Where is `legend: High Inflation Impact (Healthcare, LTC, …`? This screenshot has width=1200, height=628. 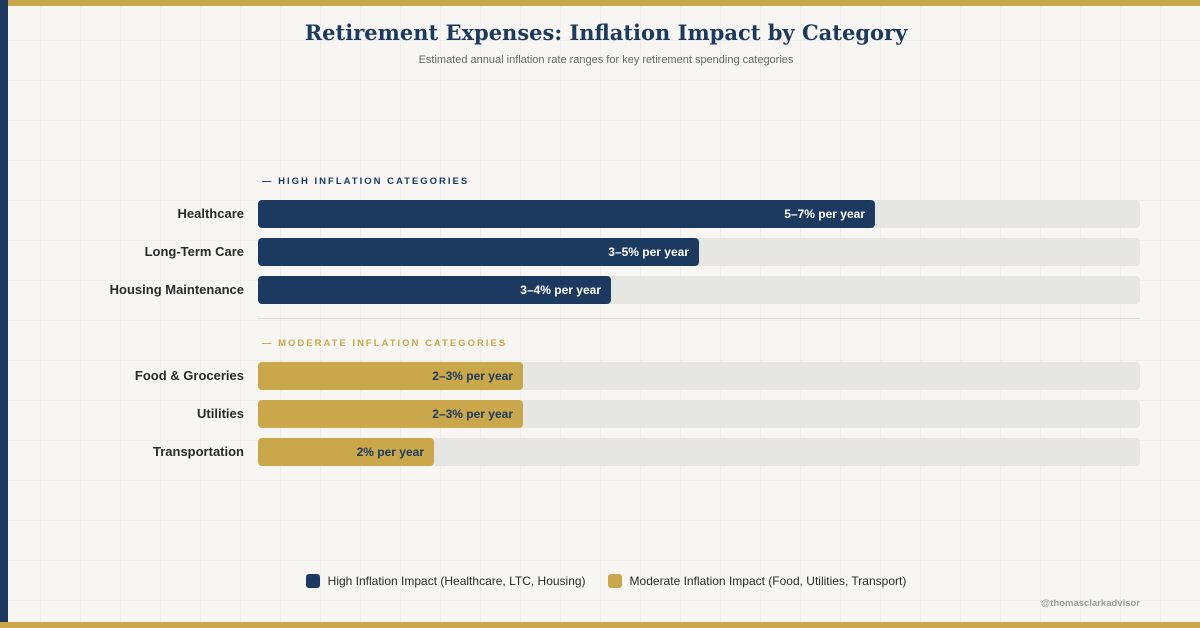 legend: High Inflation Impact (Healthcare, LTC, … is located at coordinates (600, 581).